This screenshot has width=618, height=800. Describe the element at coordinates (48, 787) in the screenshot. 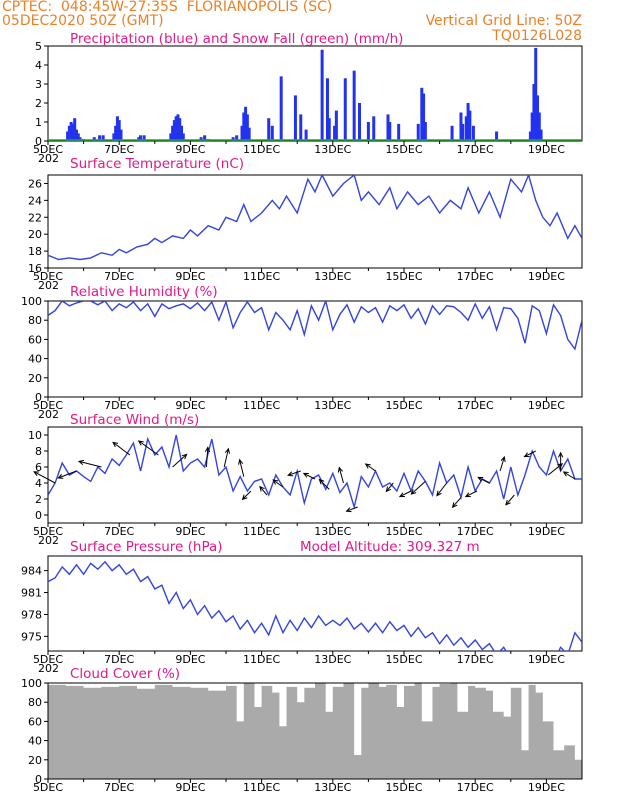

I see `cloud-xtick-label: 5DEC` at that location.